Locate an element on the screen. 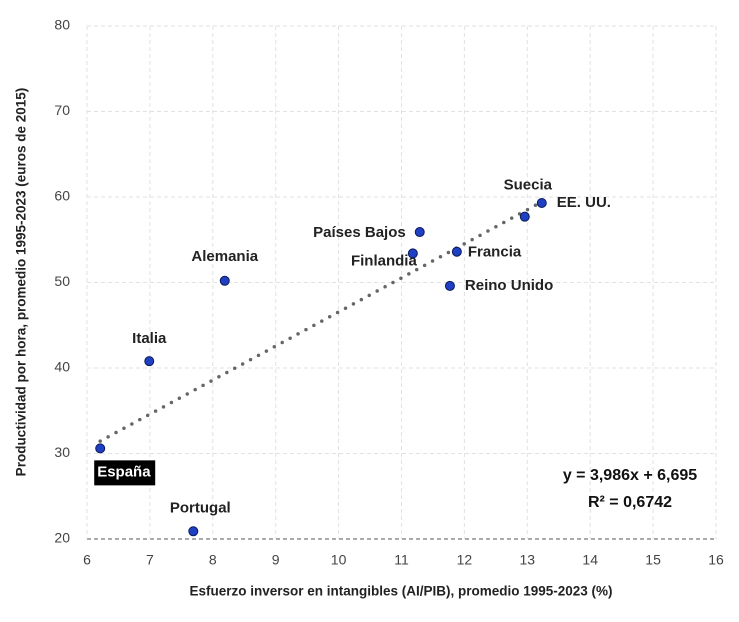 The width and height of the screenshot is (739, 622). x-tick-label: 9 is located at coordinates (276, 560).